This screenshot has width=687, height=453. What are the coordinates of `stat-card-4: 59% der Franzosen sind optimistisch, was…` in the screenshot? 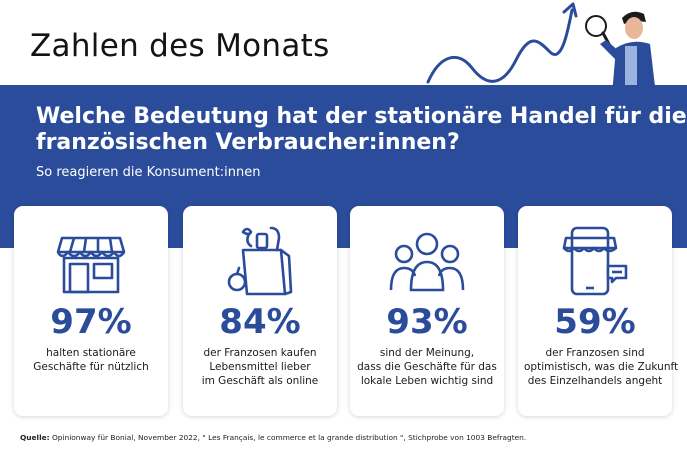 It's located at (598, 311).